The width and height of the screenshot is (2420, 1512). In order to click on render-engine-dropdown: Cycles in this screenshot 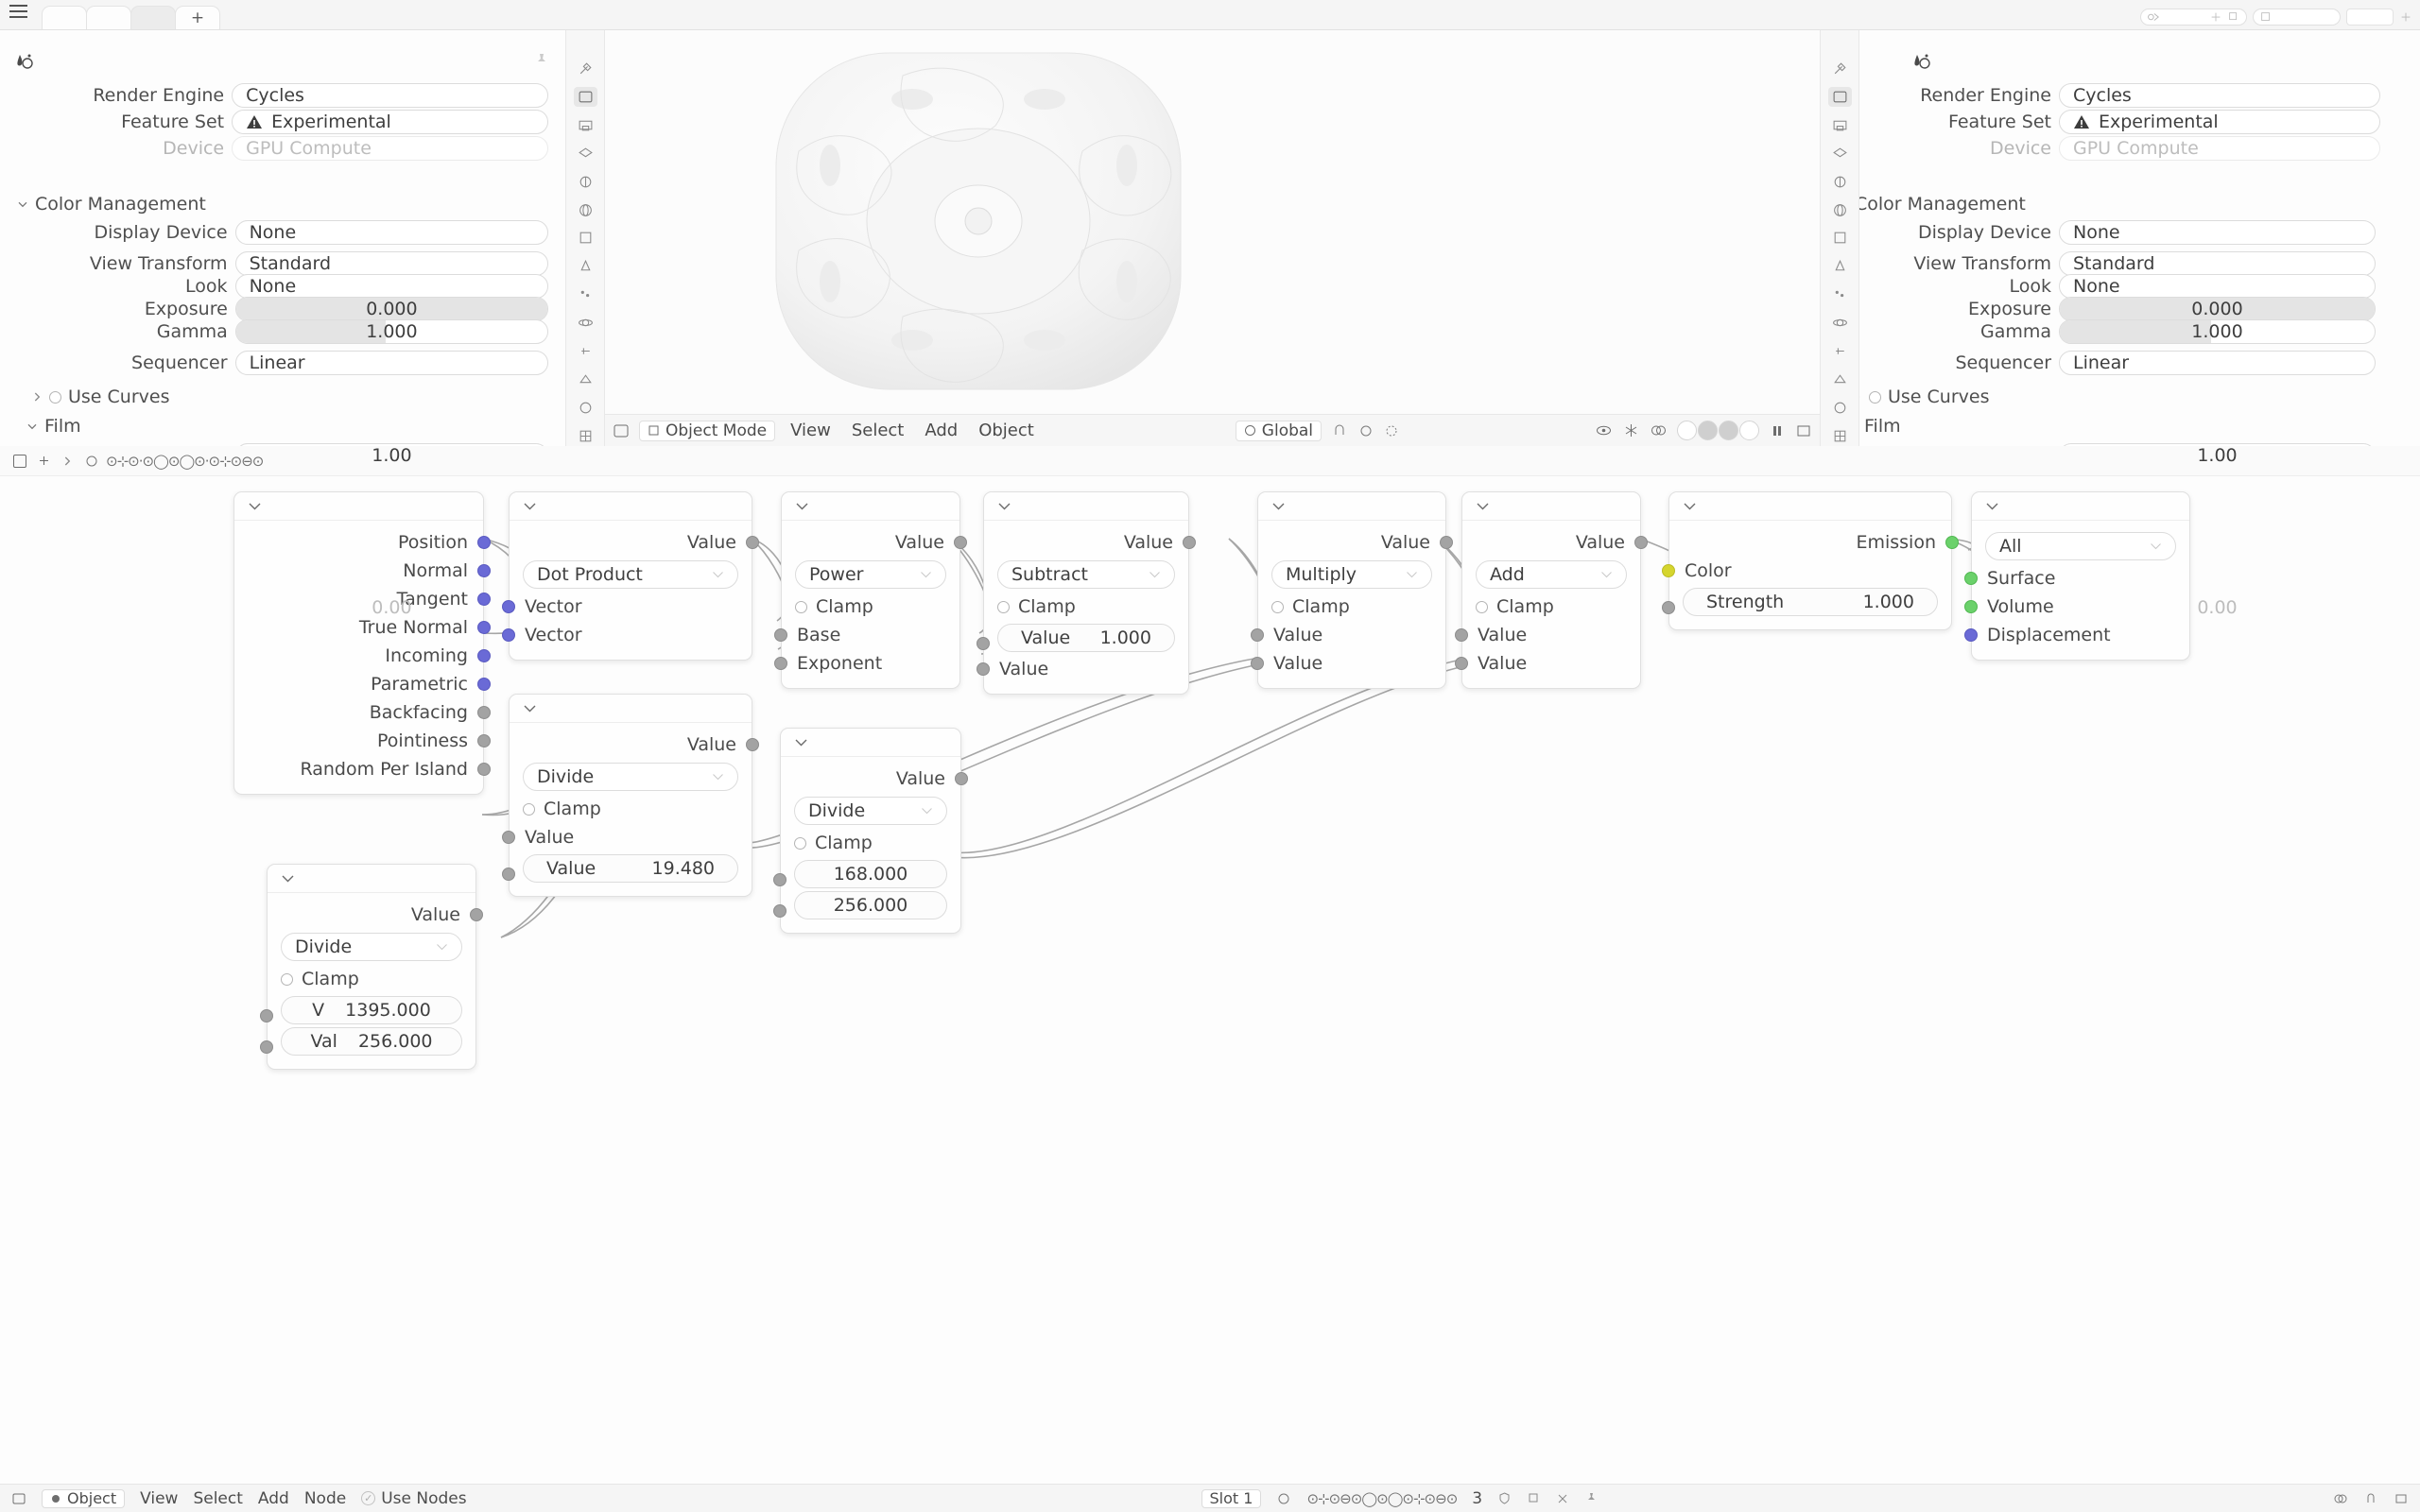, I will do `click(390, 95)`.